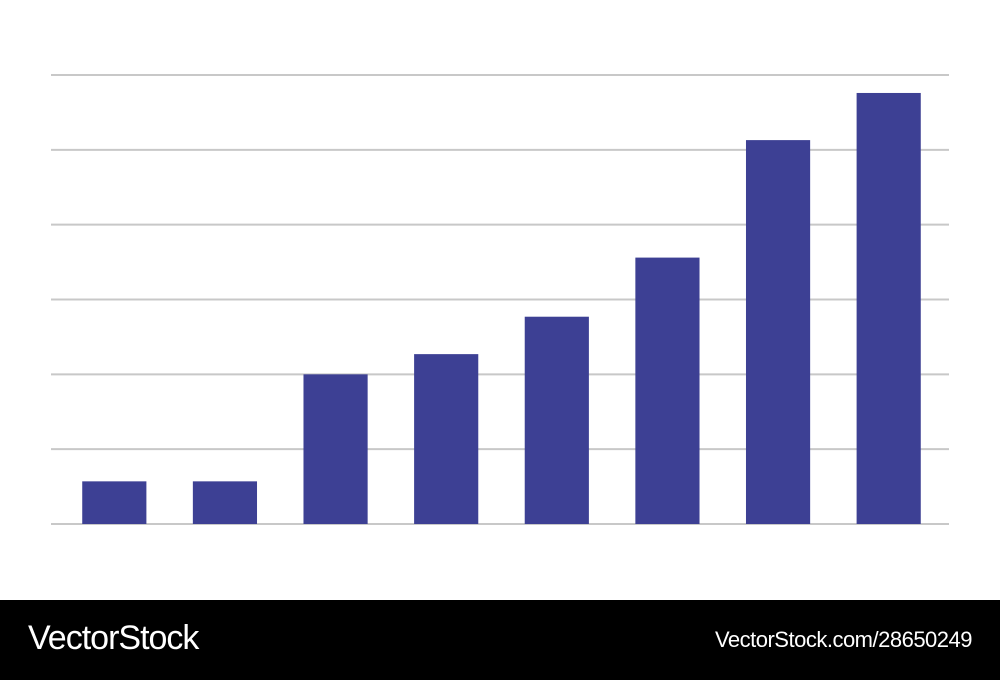  I want to click on footer-id: VectorStock.com/28650249, so click(843, 639).